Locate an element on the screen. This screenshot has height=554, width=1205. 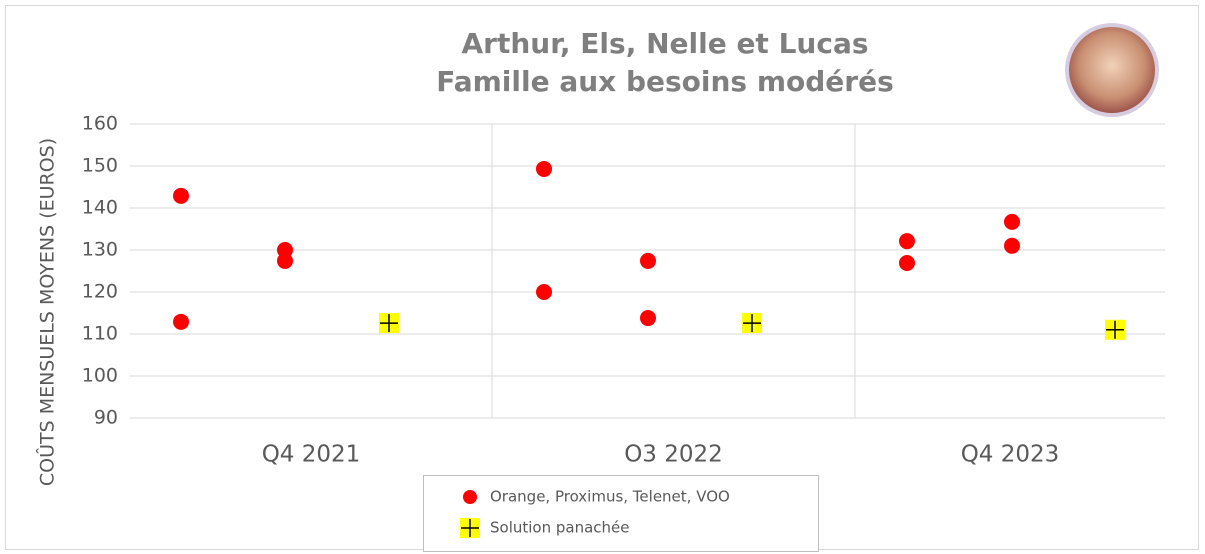
y-axis-label: COÛTS MENSUELS MOYENS (EUROS) is located at coordinates (47, 312).